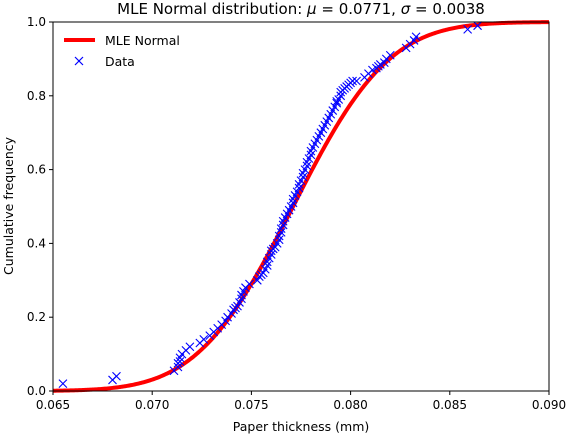 This screenshot has height=434, width=568. I want to click on y-tick-label: 0.2, so click(36, 317).